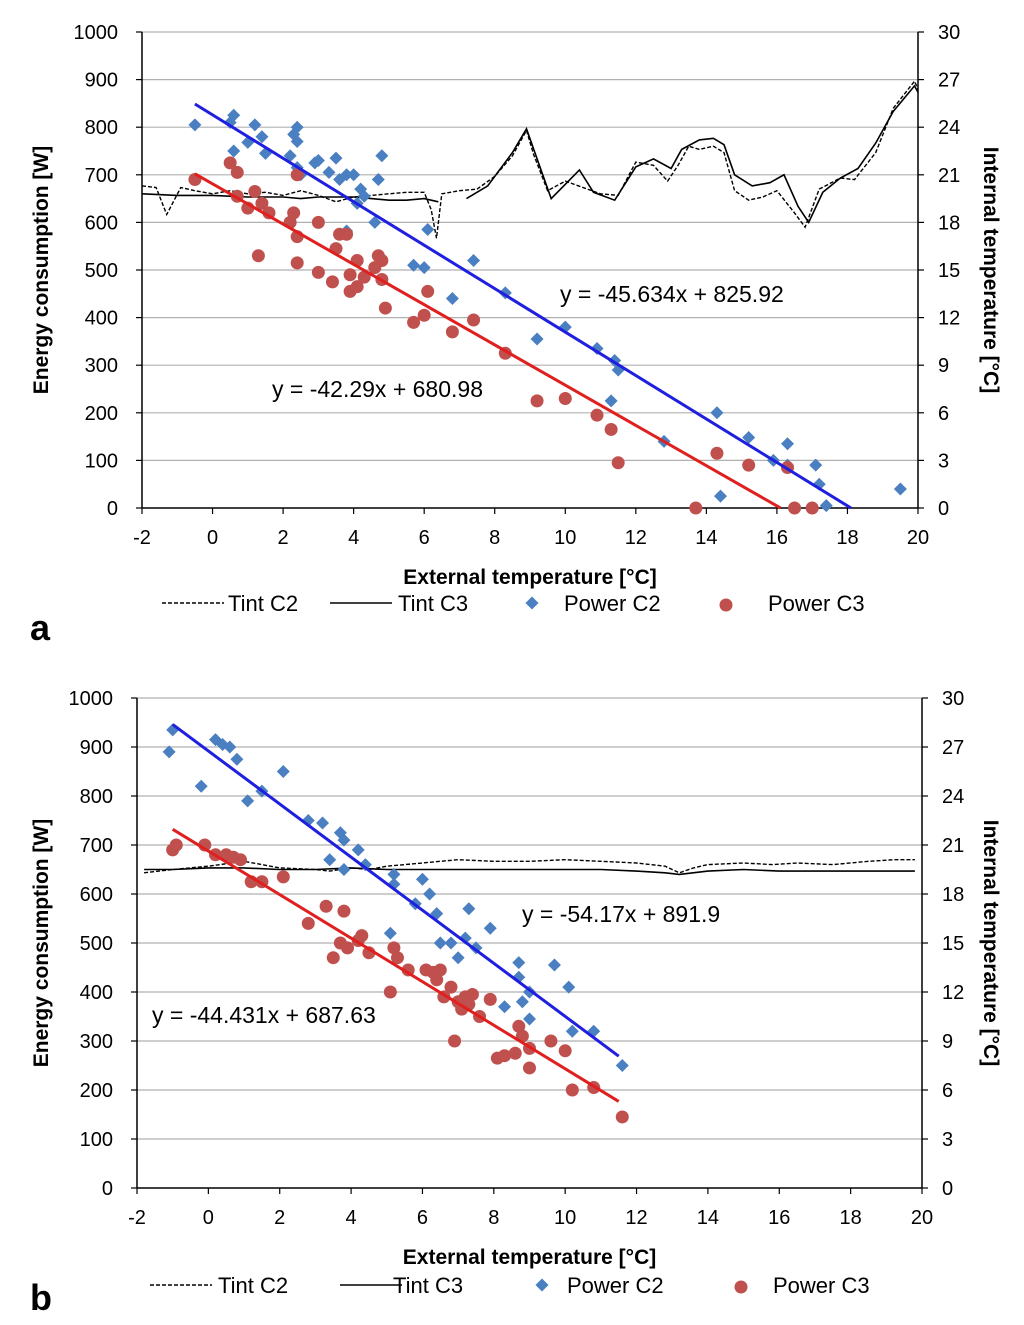 This screenshot has width=1024, height=1325. I want to click on equation-label: y = -42.29x + 680.98, so click(377, 389).